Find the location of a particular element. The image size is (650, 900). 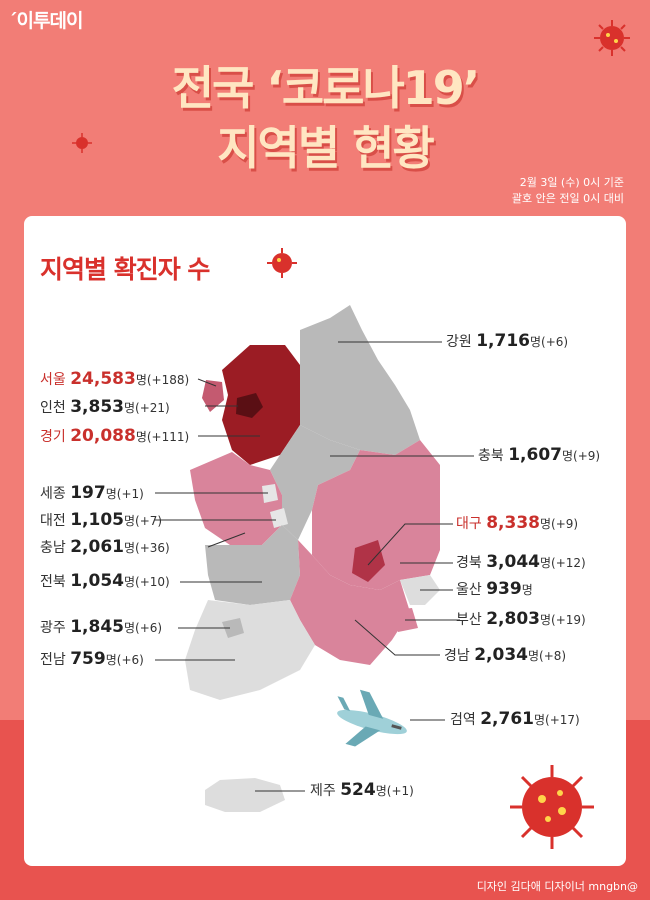

region-label-gyeonggi: 경기 20,088명(+111) is located at coordinates (115, 436).